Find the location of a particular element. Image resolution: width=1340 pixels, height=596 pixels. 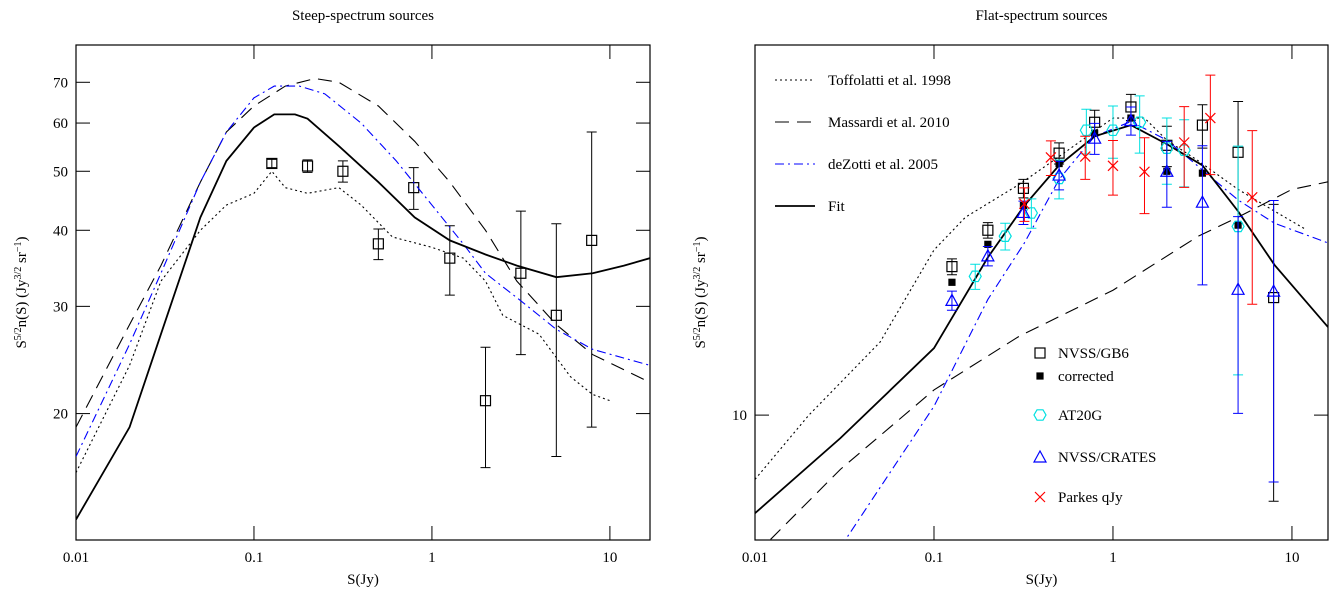

x-tick-label: 10 is located at coordinates (609, 558).